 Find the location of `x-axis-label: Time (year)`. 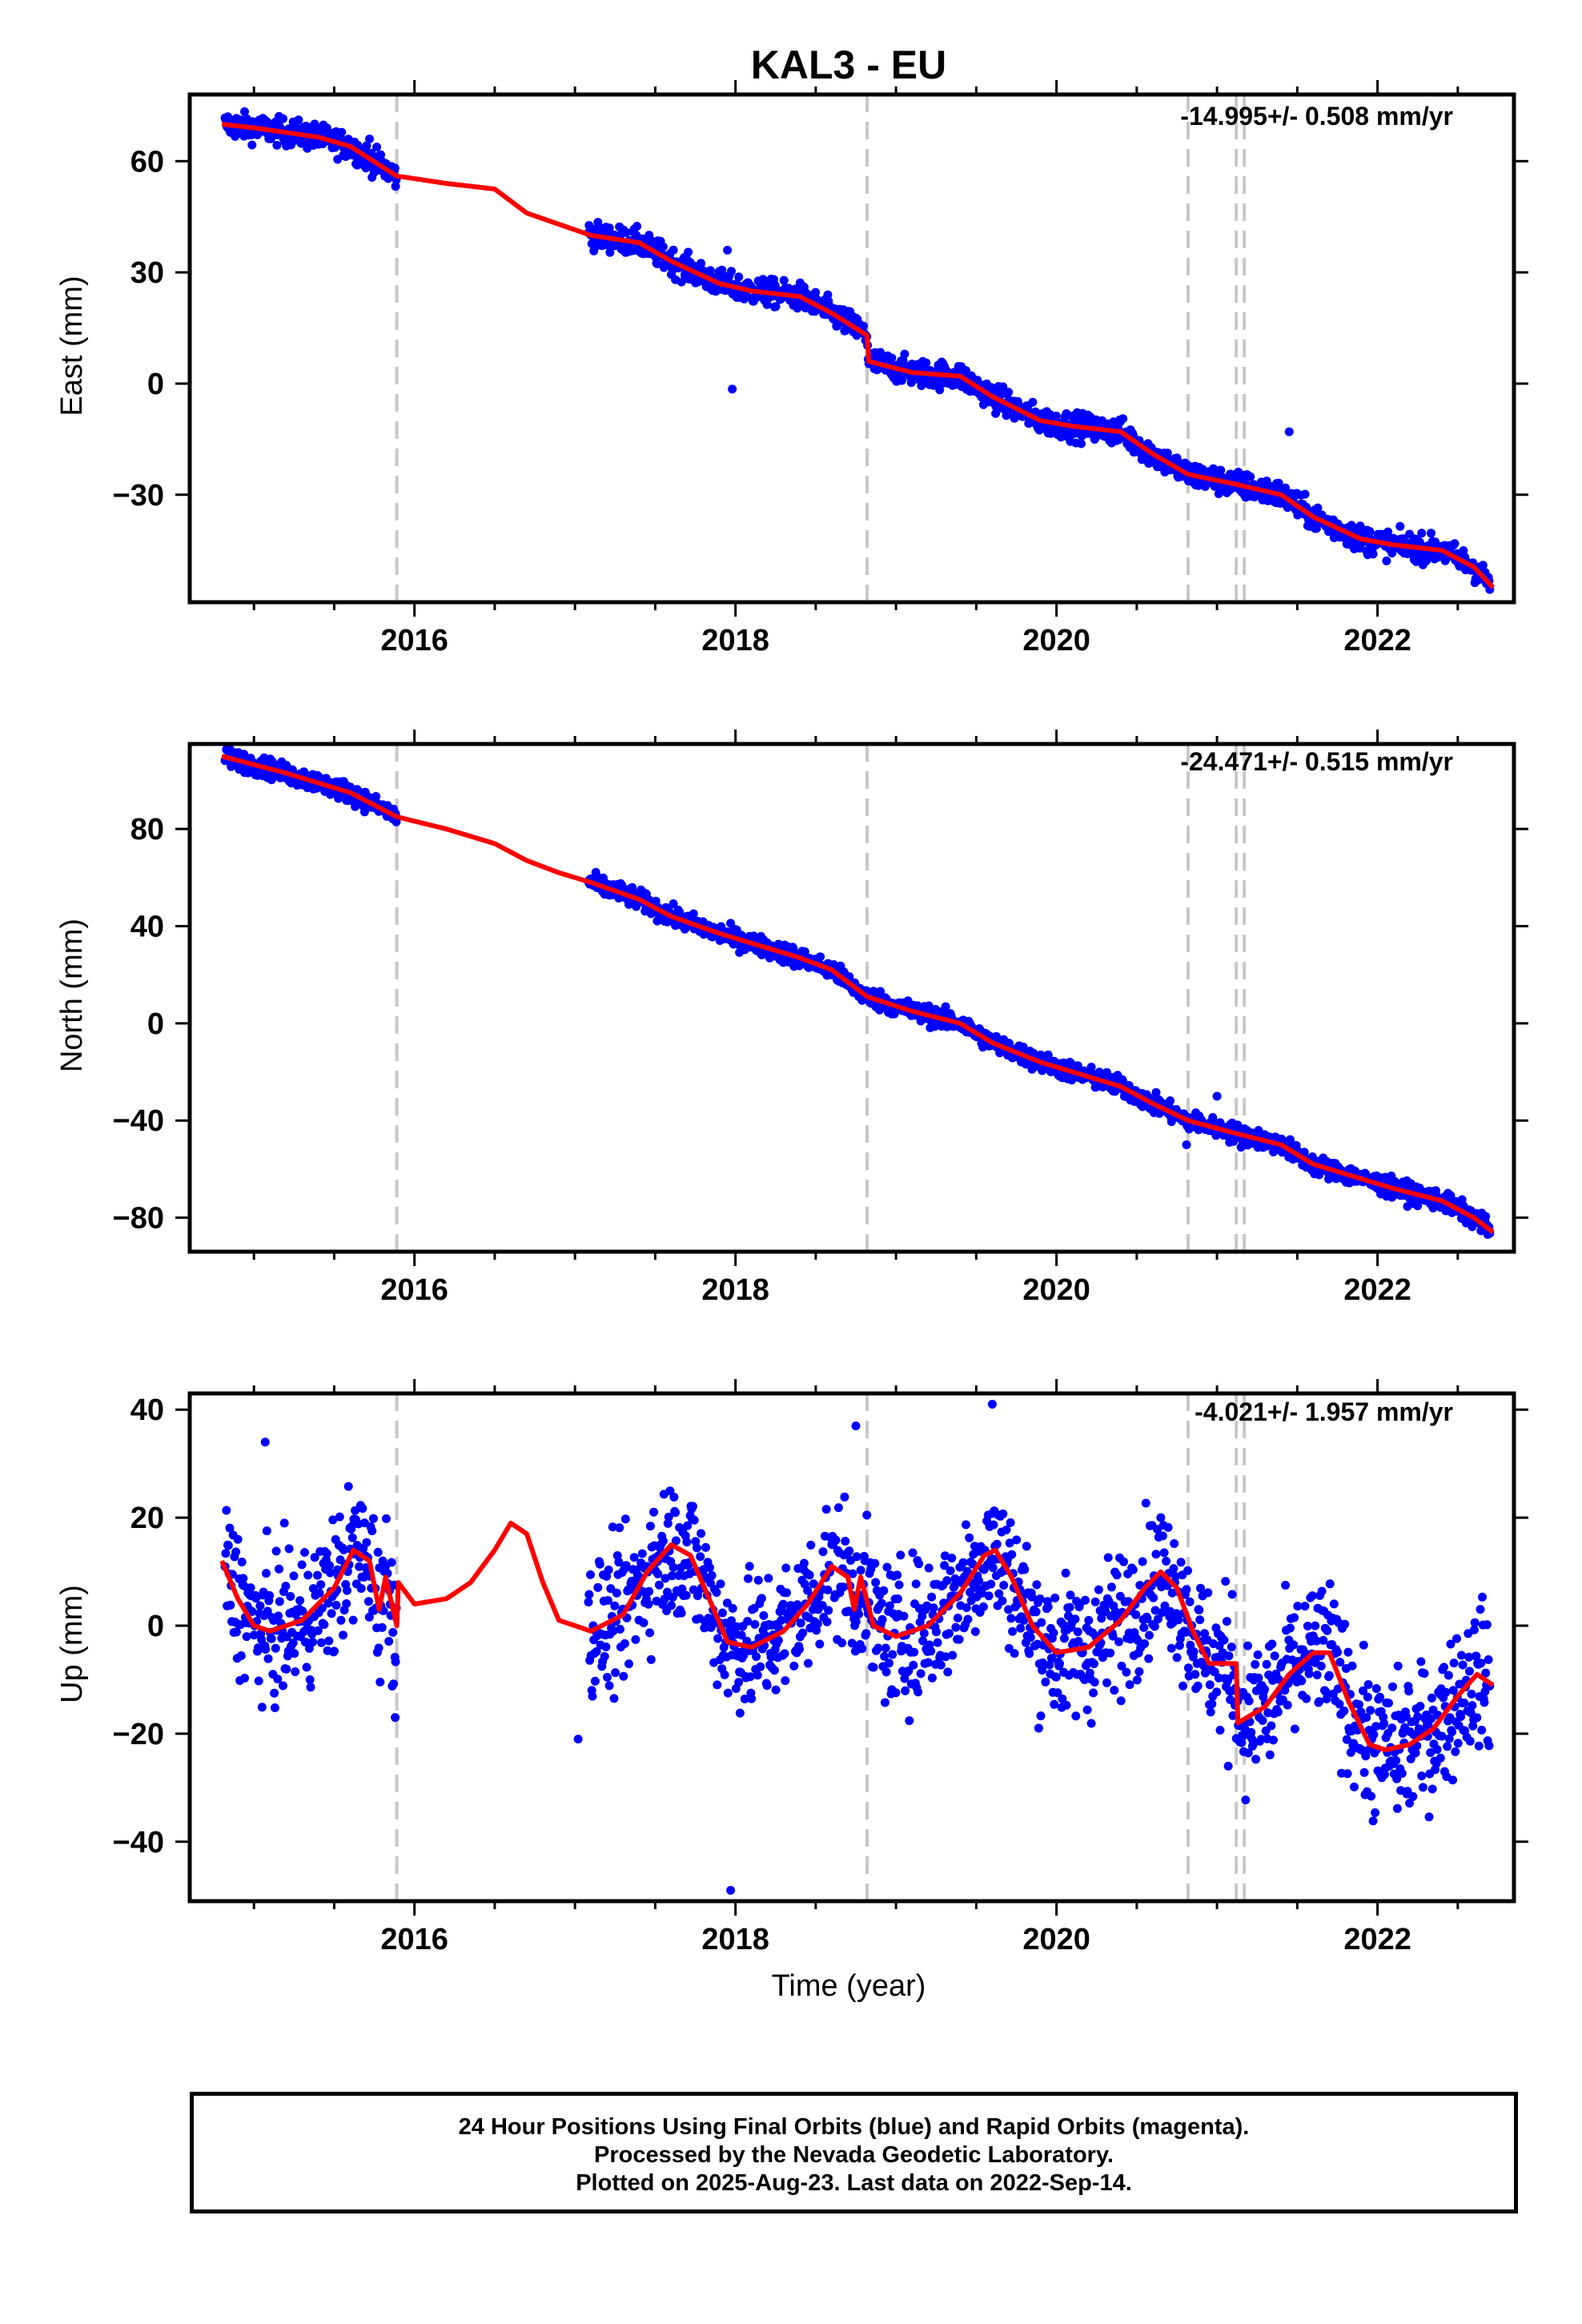

x-axis-label: Time (year) is located at coordinates (849, 1986).